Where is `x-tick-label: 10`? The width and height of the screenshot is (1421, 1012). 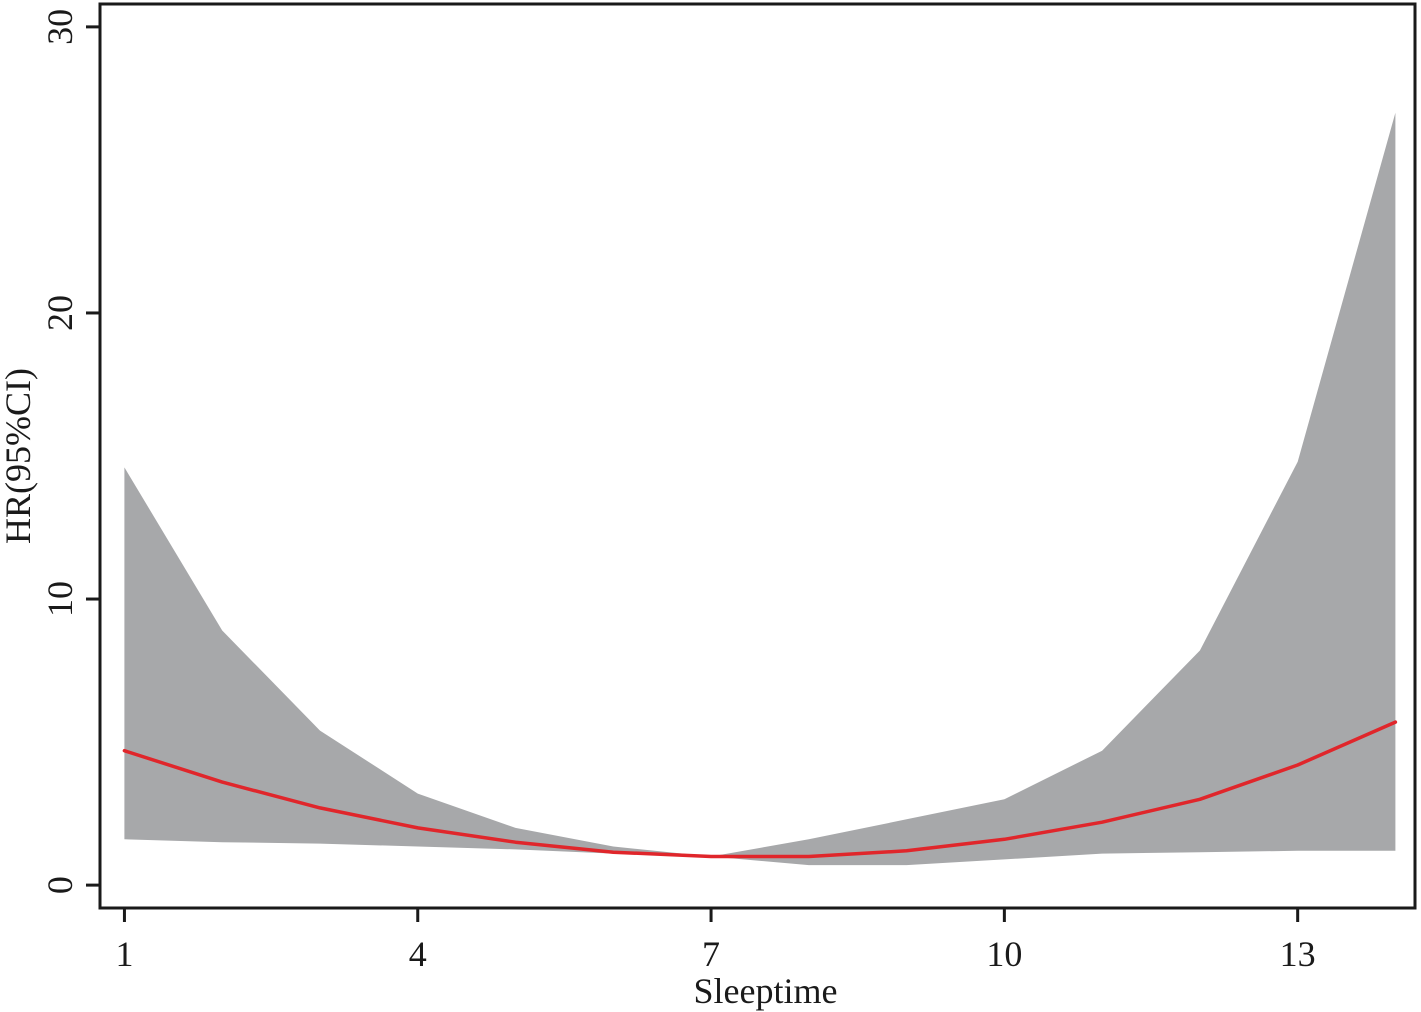
x-tick-label: 10 is located at coordinates (1004, 954).